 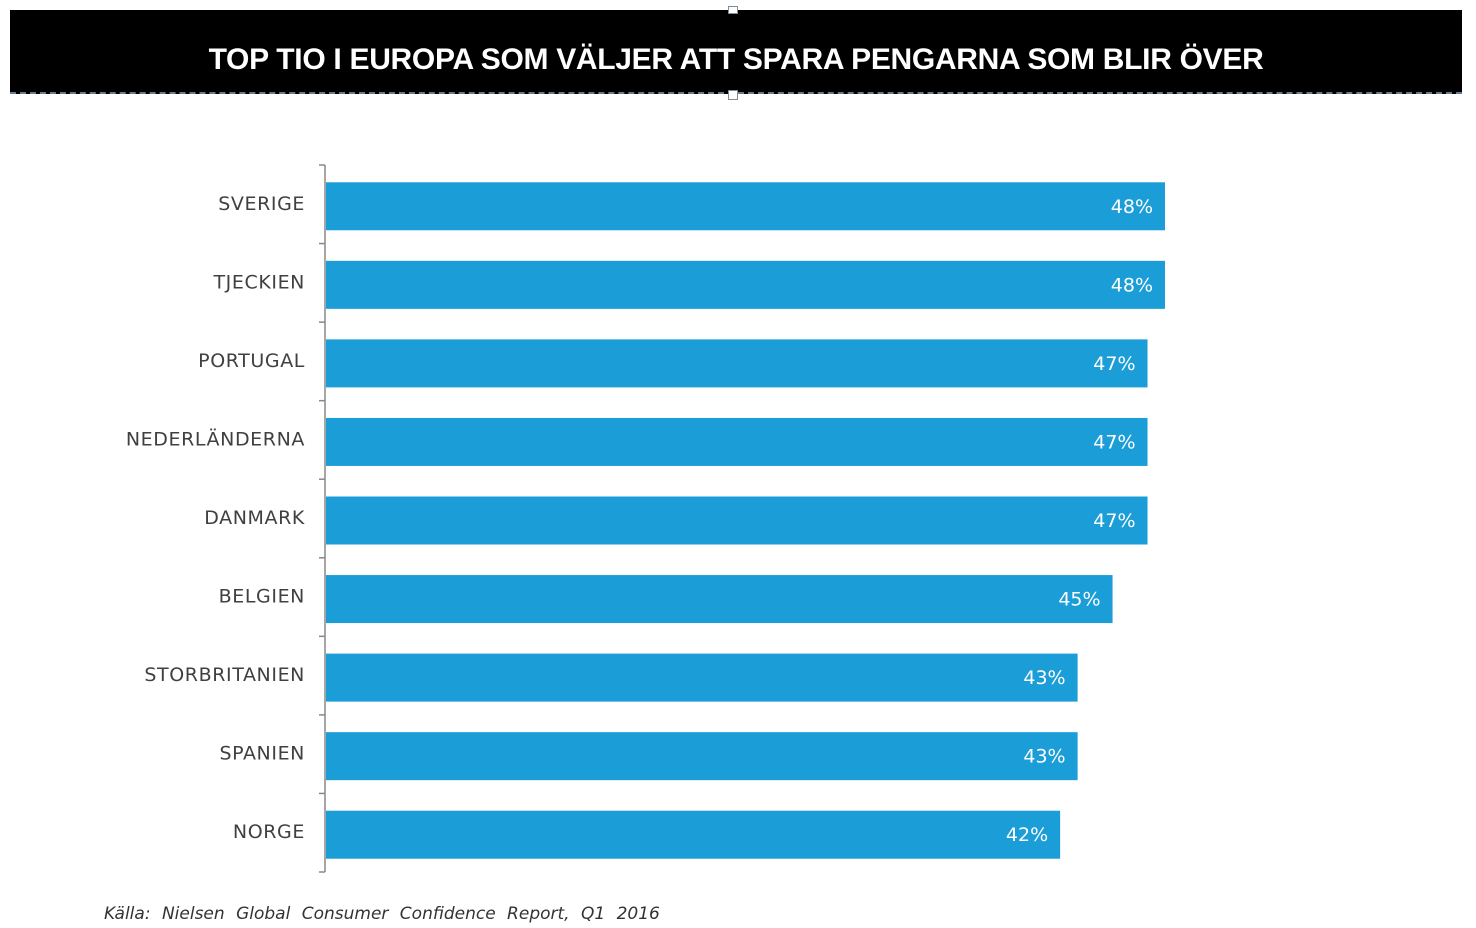 What do you see at coordinates (733, 10) in the screenshot?
I see `resize-handle-top` at bounding box center [733, 10].